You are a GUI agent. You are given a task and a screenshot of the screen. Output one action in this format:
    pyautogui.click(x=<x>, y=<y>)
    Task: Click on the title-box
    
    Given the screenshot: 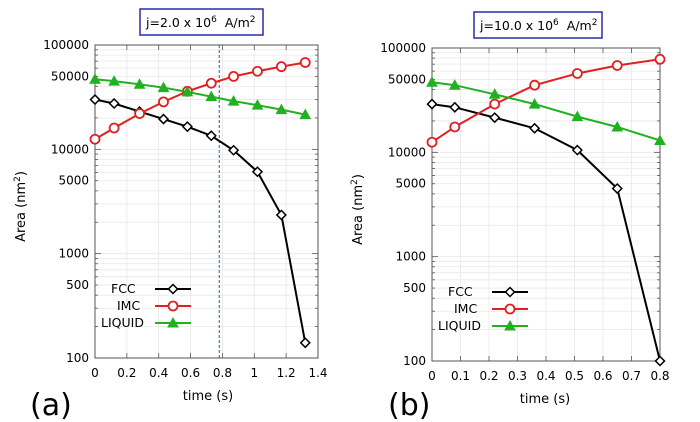 What is the action you would take?
    pyautogui.click(x=201, y=22)
    